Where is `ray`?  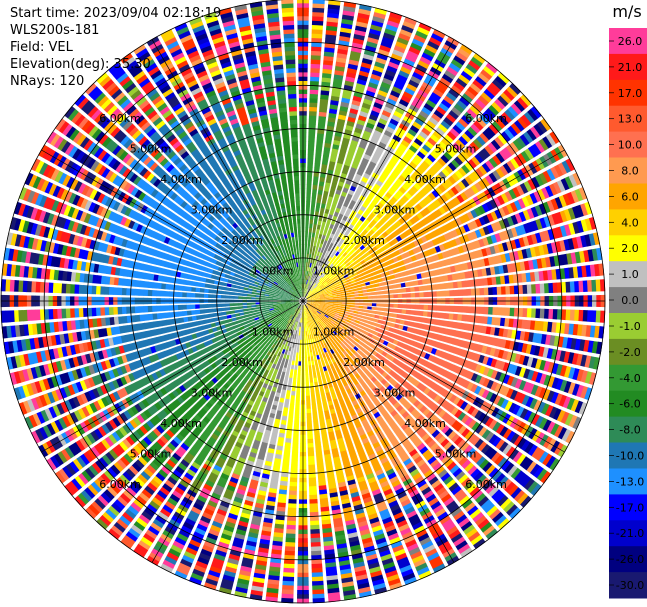
ray is located at coordinates (322, 148).